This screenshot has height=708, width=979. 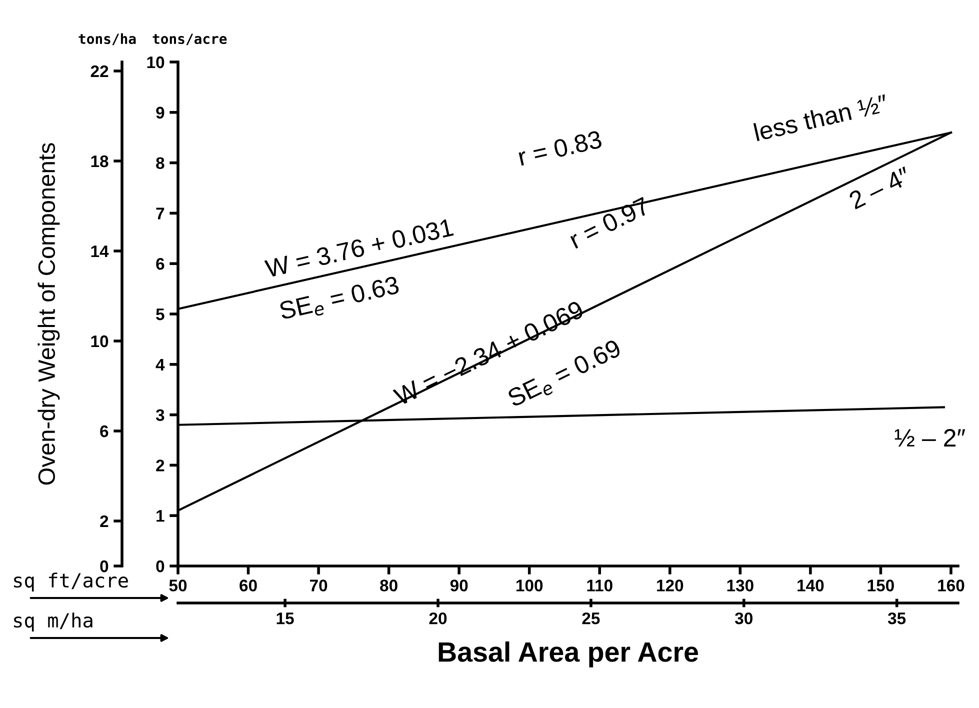 I want to click on y-tick-label: 7, so click(x=160, y=214).